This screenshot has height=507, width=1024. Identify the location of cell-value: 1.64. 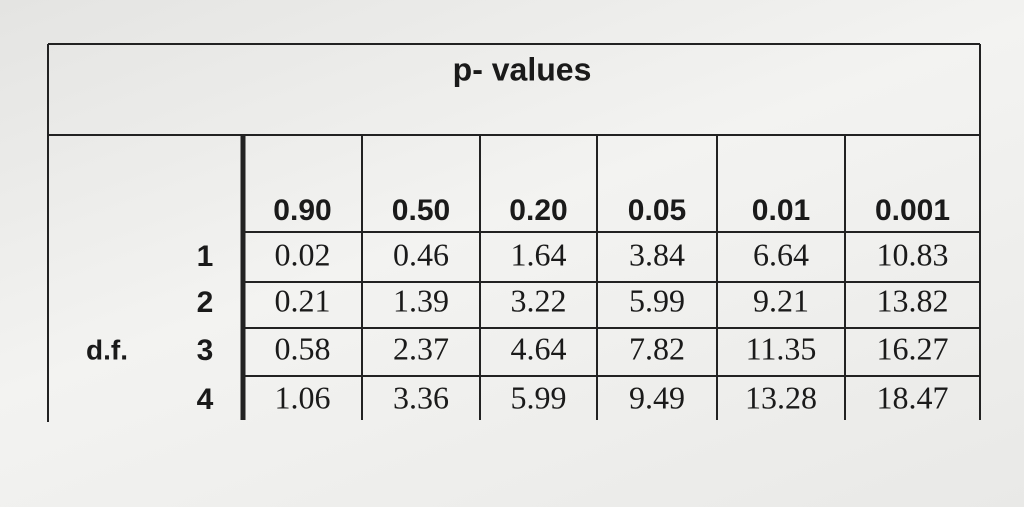
(539, 254).